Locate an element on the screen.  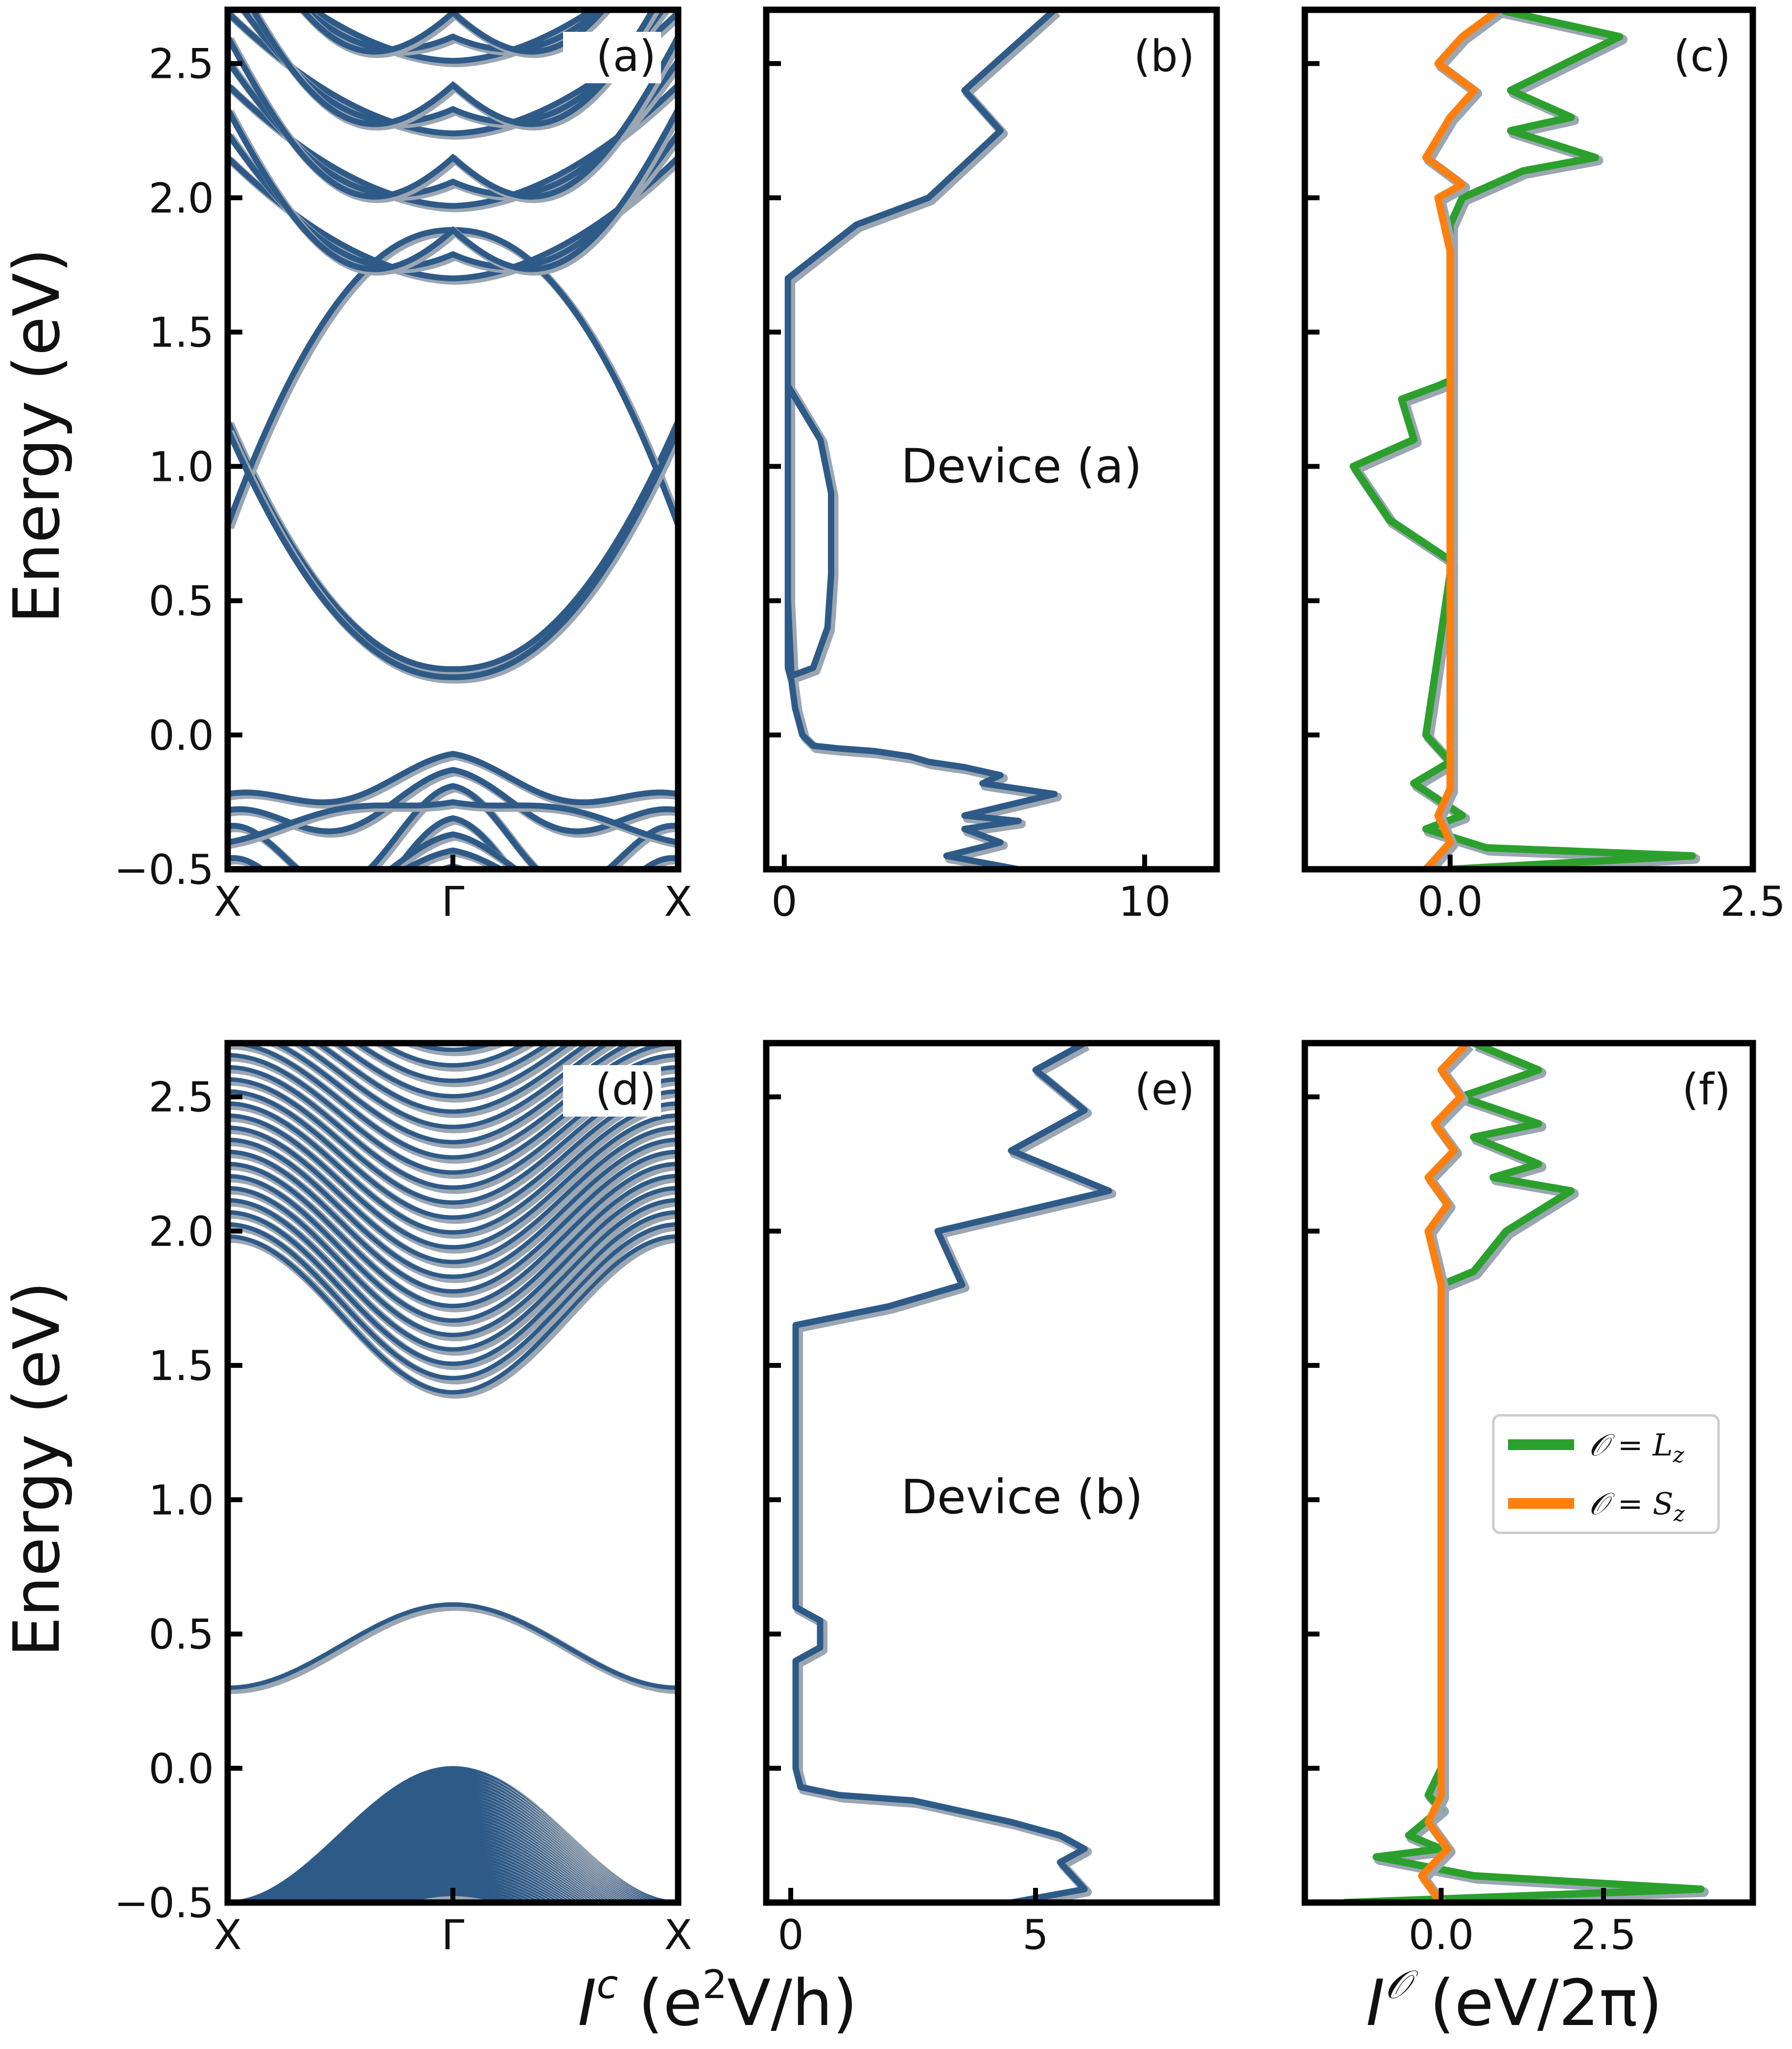
mid-gap-band is located at coordinates (453, 1646).